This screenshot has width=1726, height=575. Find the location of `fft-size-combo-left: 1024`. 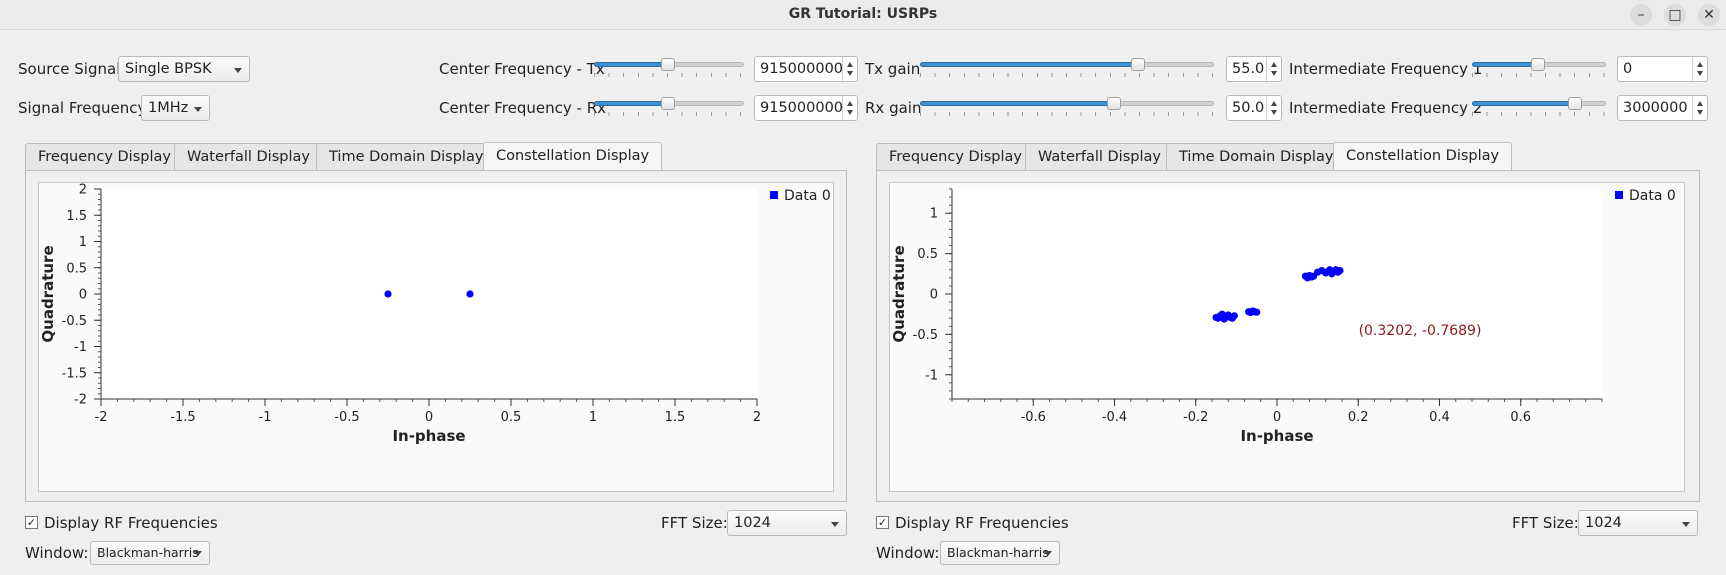

fft-size-combo-left: 1024 is located at coordinates (787, 523).